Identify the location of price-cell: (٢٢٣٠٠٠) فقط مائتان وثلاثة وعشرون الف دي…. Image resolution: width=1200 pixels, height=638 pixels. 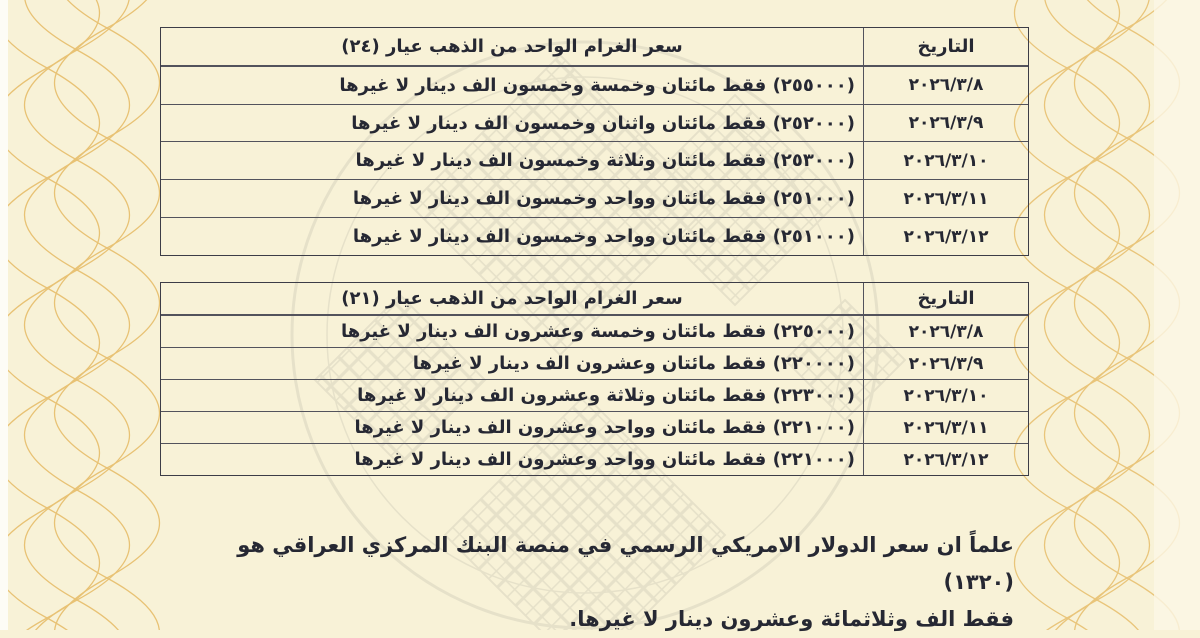
(606, 395).